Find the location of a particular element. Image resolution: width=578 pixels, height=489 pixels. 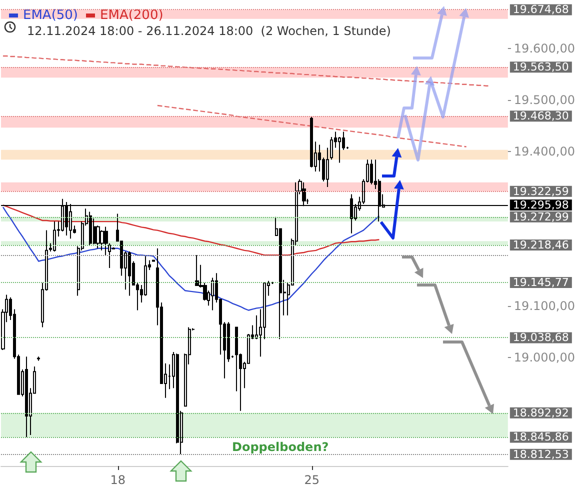

ref-line-label: 19.272,99 is located at coordinates (540, 217).